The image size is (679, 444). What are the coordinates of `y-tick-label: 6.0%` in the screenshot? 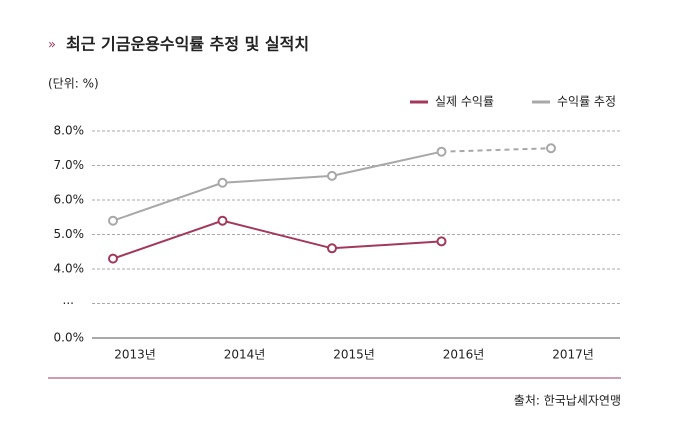 It's located at (69, 200).